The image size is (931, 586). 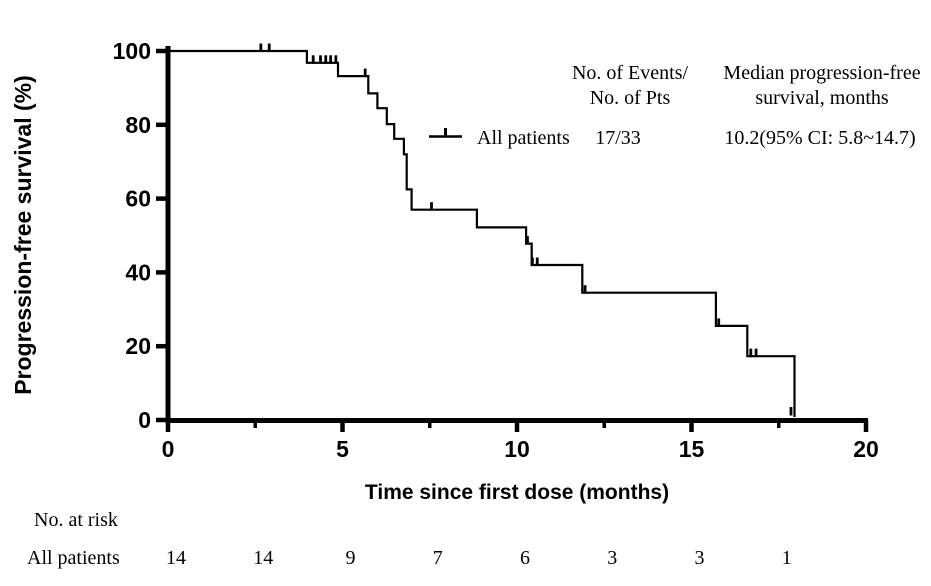 What do you see at coordinates (138, 346) in the screenshot?
I see `y-tick-label: 20` at bounding box center [138, 346].